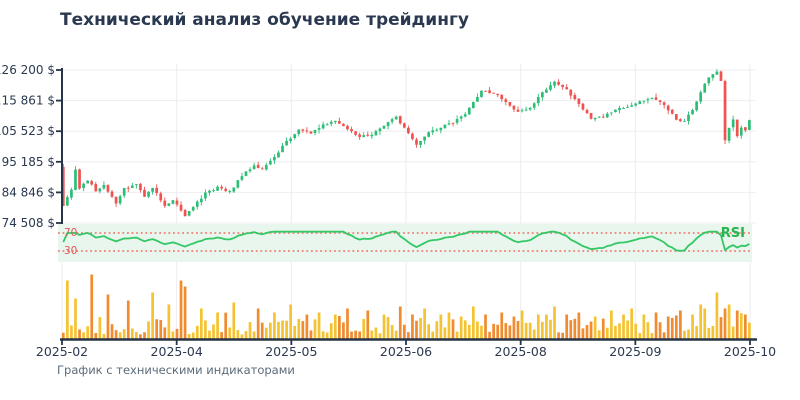 Image resolution: width=800 pixels, height=400 pixels. Describe the element at coordinates (733, 233) in the screenshot. I see `rsi-label: RSI` at that location.